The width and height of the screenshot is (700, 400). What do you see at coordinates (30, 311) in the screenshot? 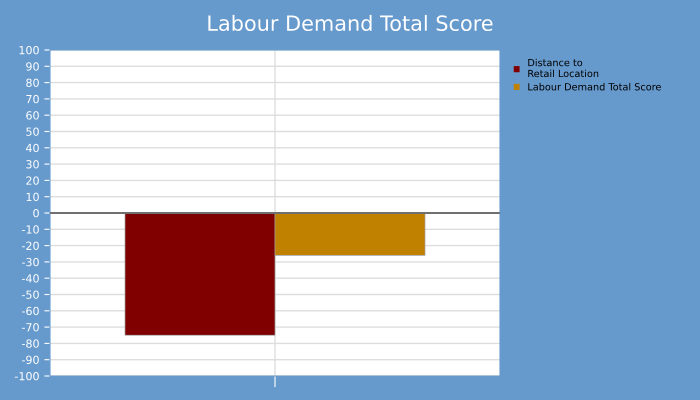
I see `y-tick-label: -60` at bounding box center [30, 311].